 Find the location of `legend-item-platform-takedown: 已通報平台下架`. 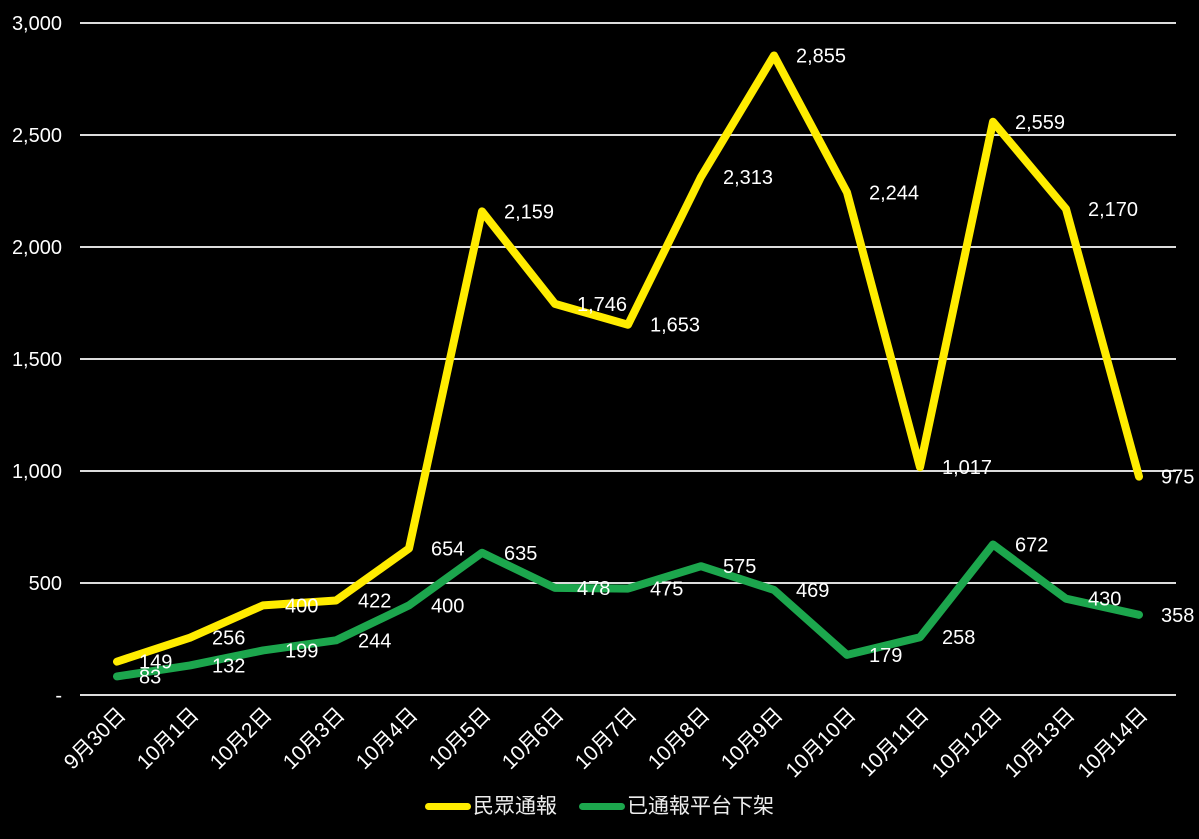

legend-item-platform-takedown: 已通報平台下架 is located at coordinates (676, 806).